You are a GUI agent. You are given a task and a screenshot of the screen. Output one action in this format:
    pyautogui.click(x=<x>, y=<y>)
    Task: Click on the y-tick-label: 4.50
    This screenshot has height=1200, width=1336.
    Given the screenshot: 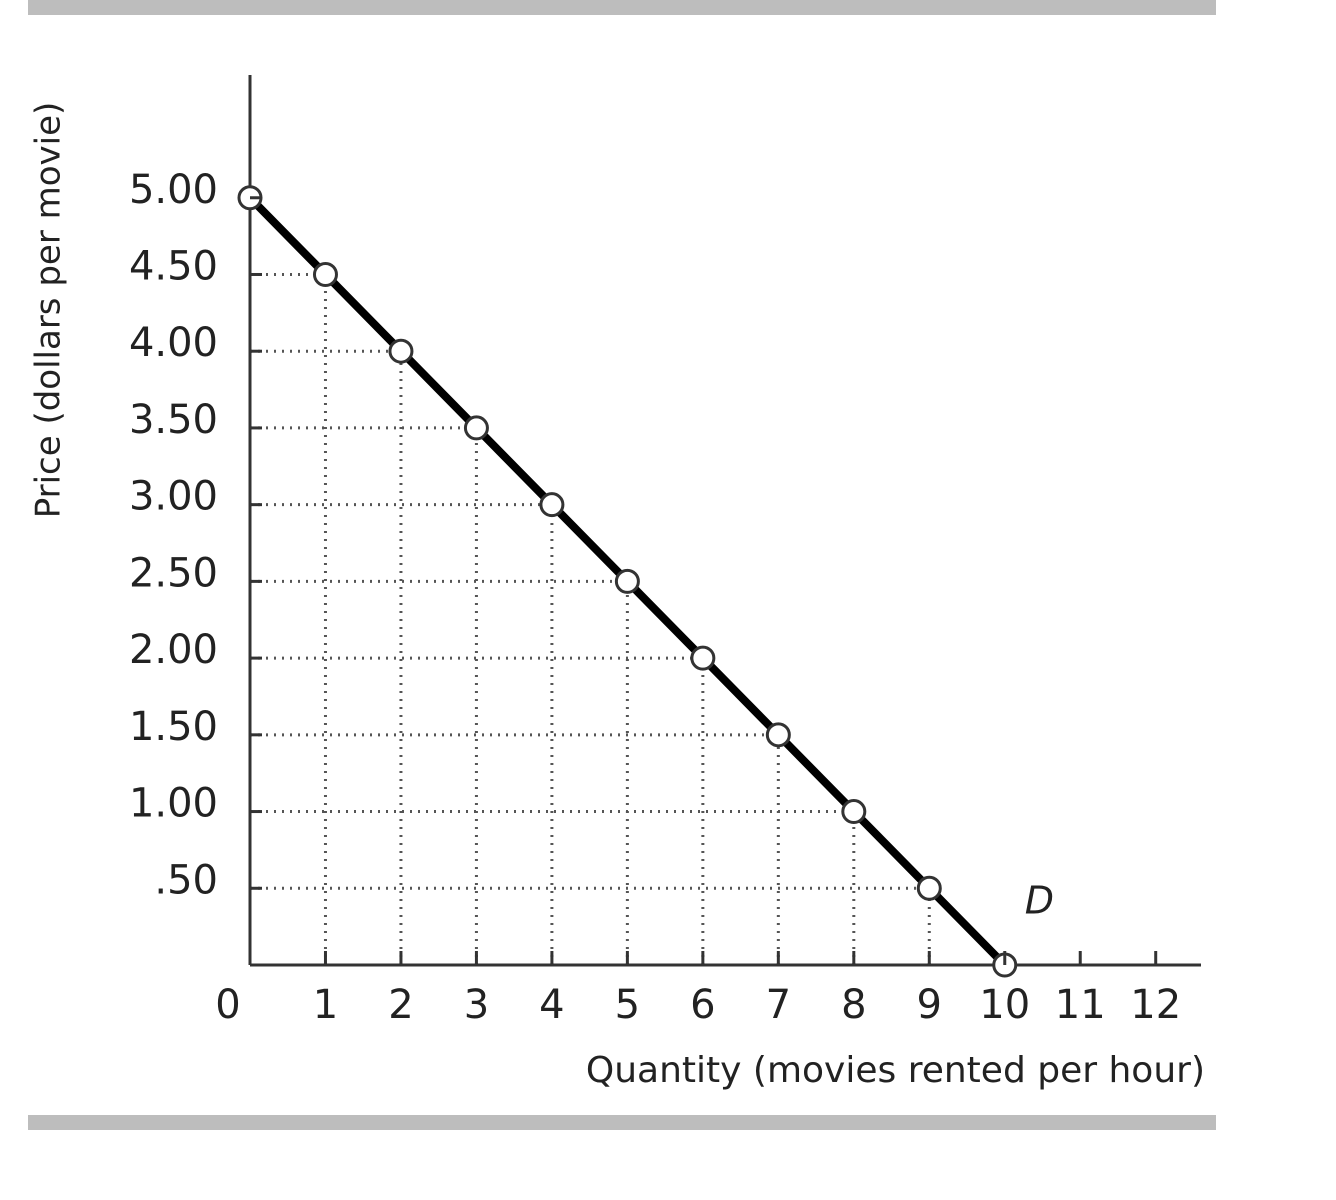 What is the action you would take?
    pyautogui.click(x=173, y=266)
    